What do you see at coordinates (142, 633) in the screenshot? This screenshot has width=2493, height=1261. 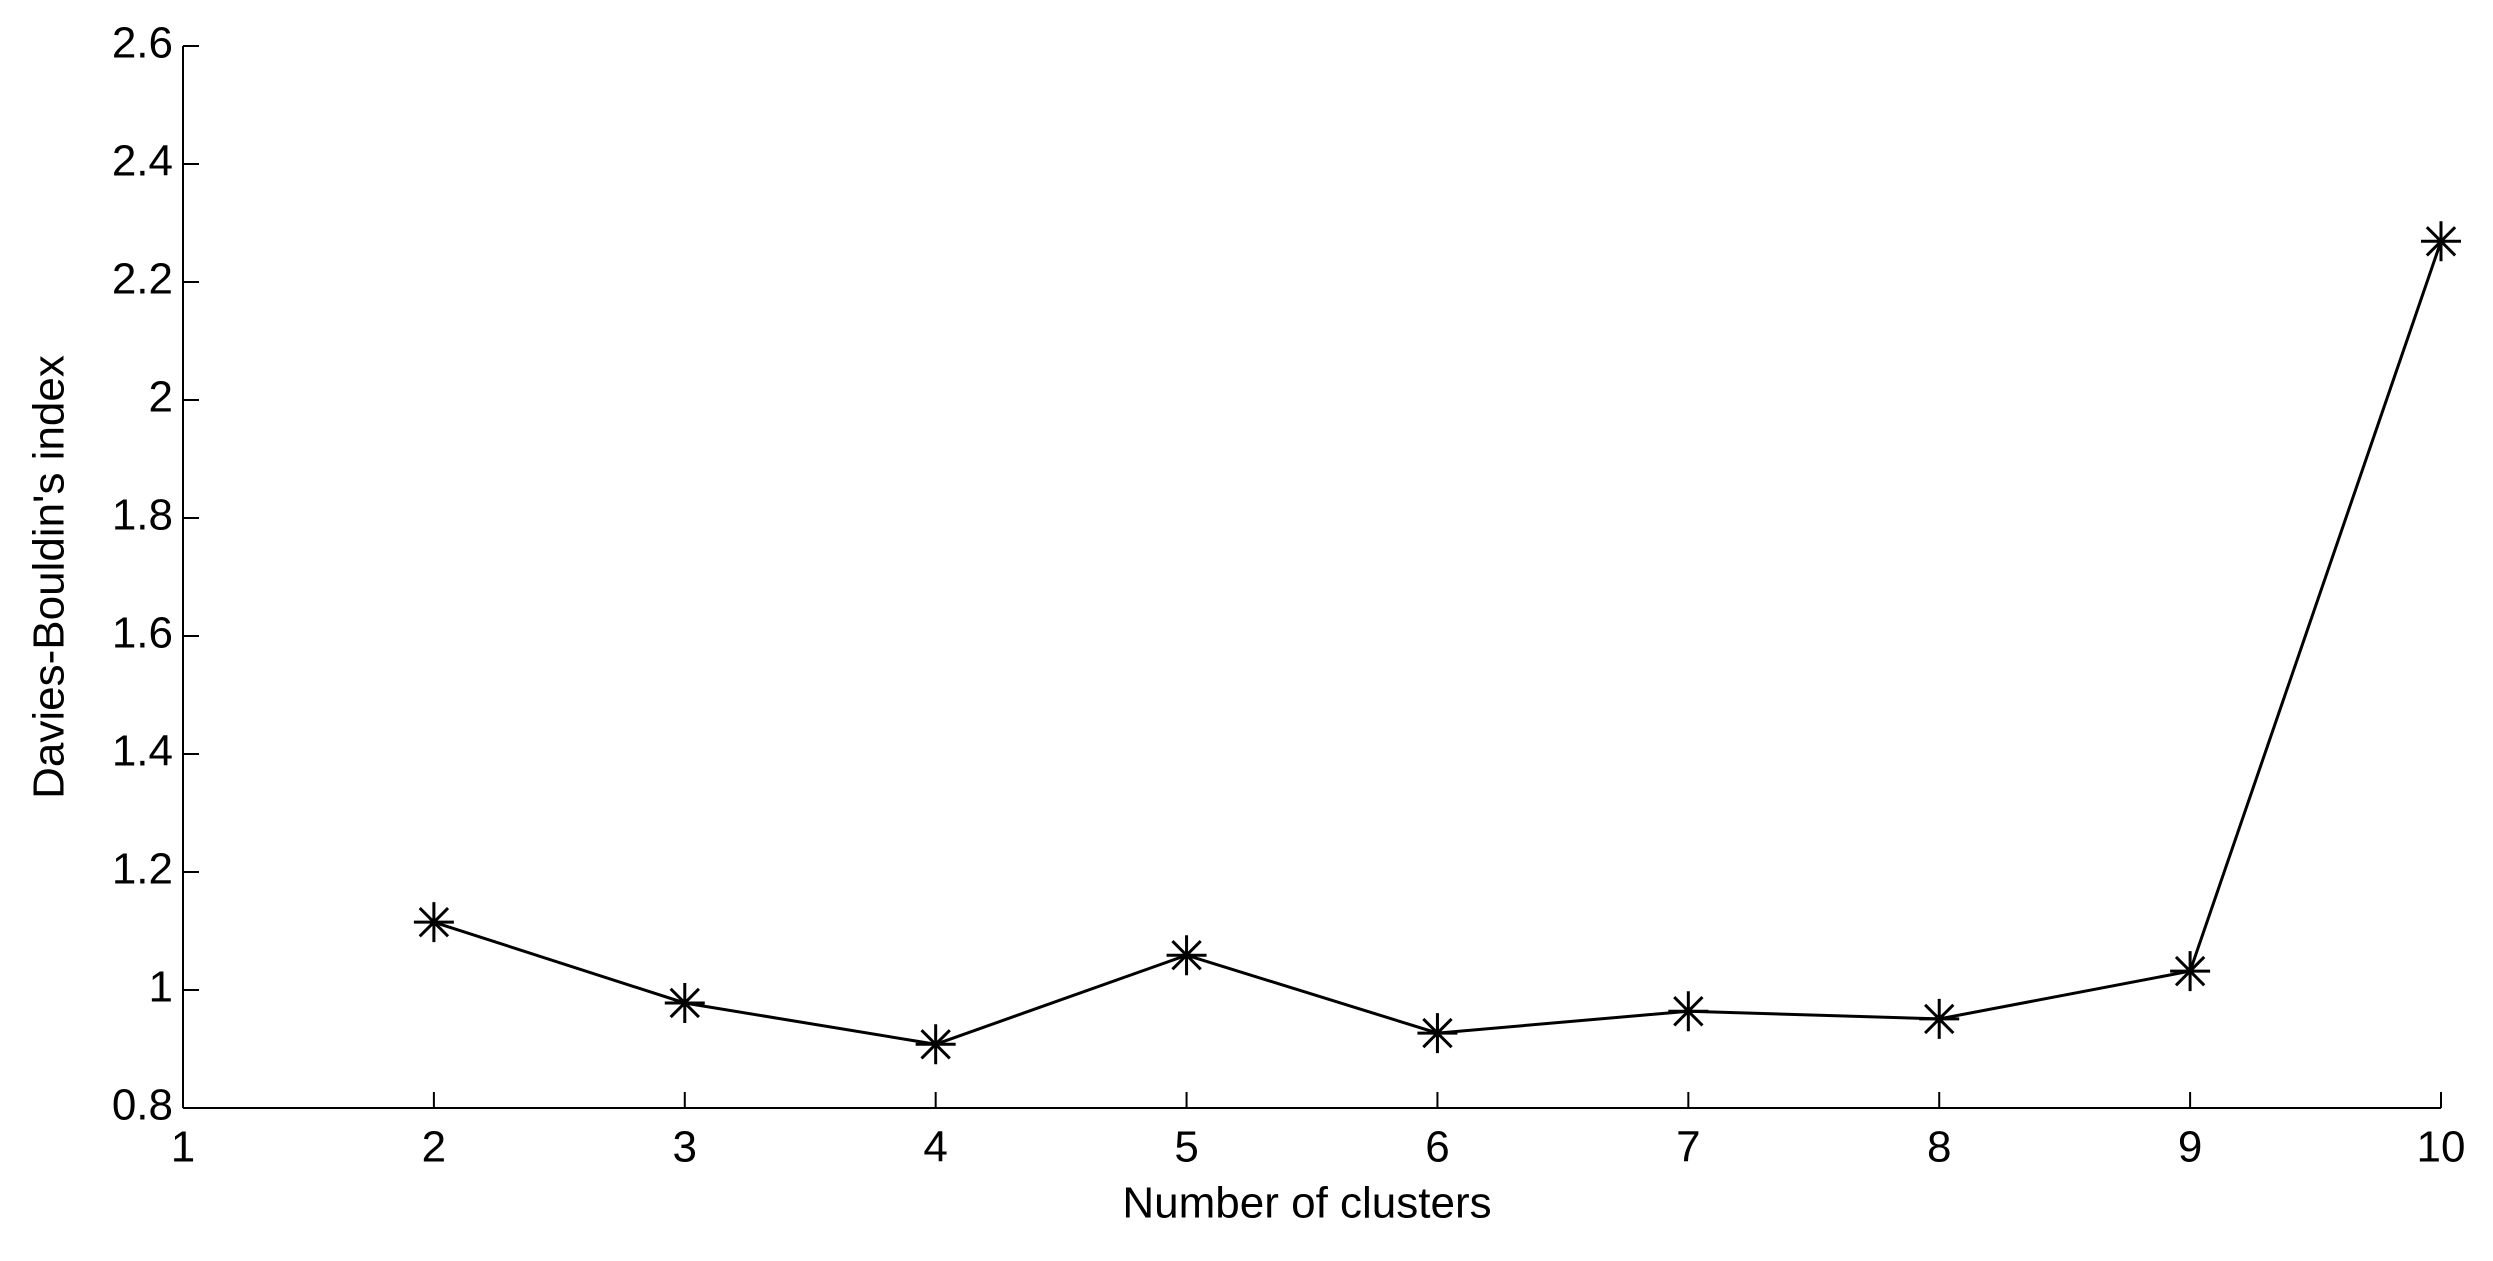 I see `y-tick-label: 1.6` at bounding box center [142, 633].